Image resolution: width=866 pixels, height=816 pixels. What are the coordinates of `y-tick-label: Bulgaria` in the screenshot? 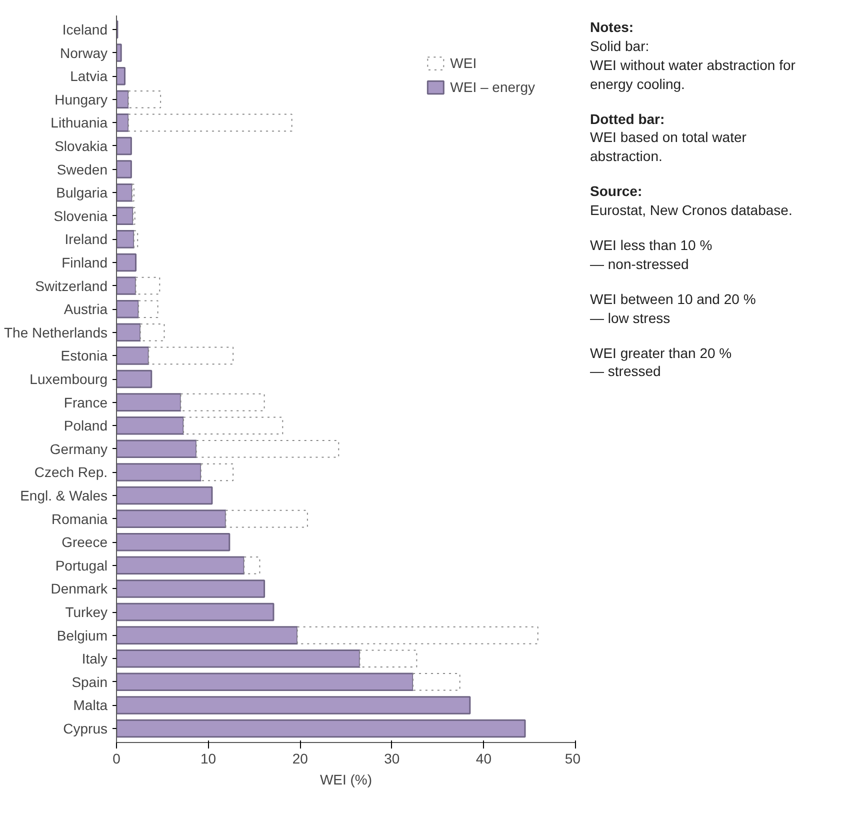 It's located at (82, 192).